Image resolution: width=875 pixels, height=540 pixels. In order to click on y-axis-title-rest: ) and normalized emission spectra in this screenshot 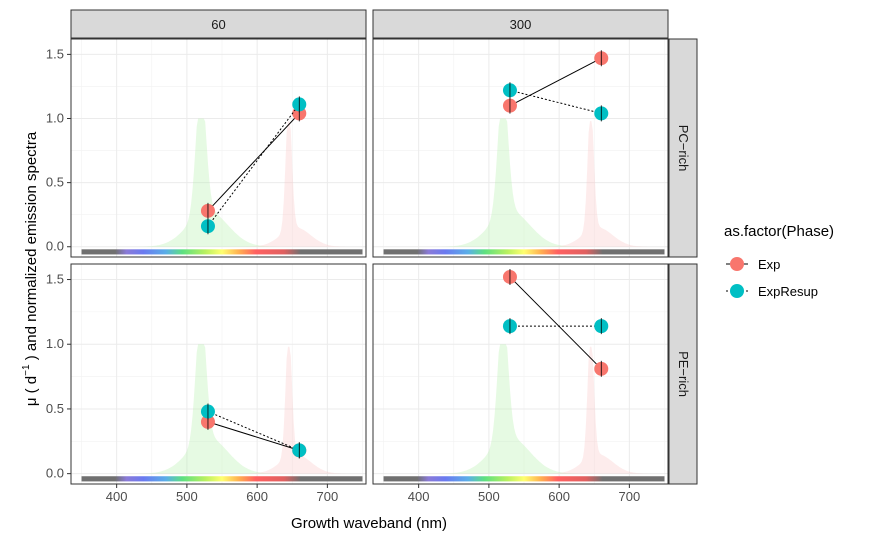, I will do `click(31, 247)`.